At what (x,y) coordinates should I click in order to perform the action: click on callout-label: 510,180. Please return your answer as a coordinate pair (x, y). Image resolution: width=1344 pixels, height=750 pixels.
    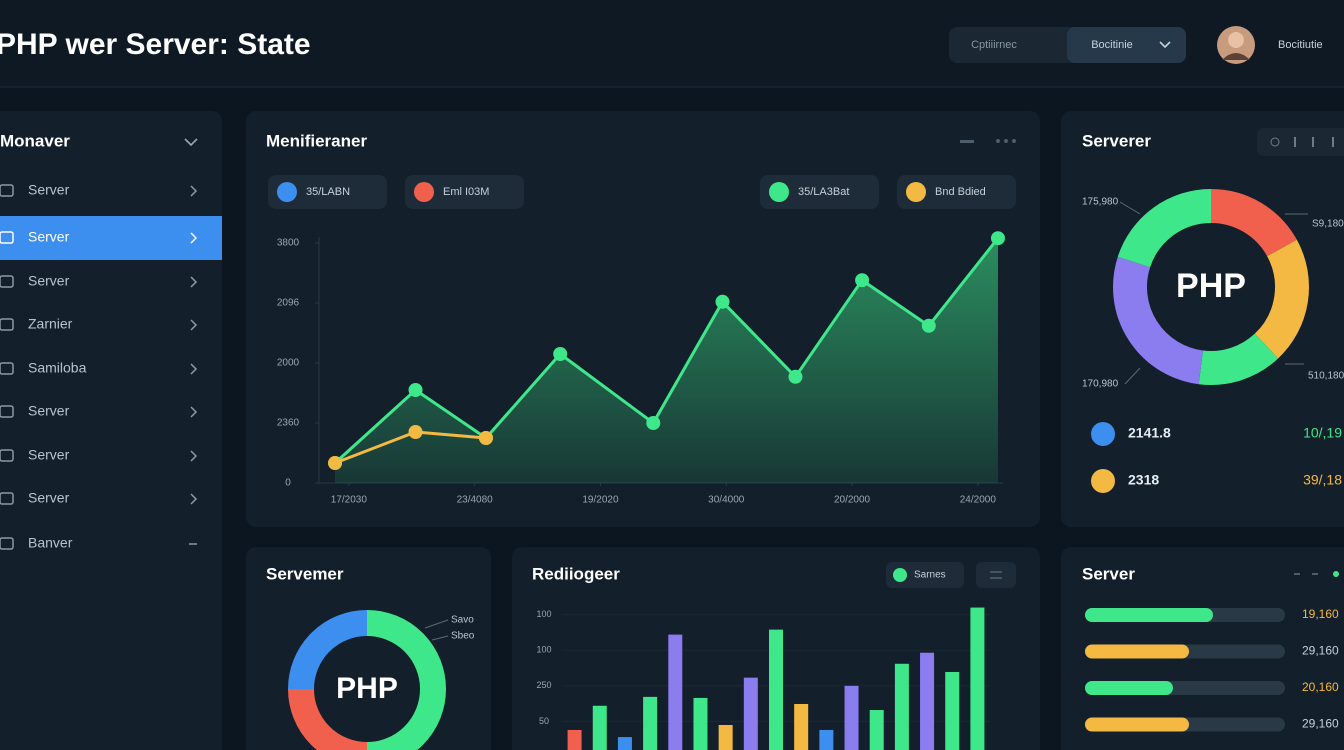
    Looking at the image, I should click on (1326, 376).